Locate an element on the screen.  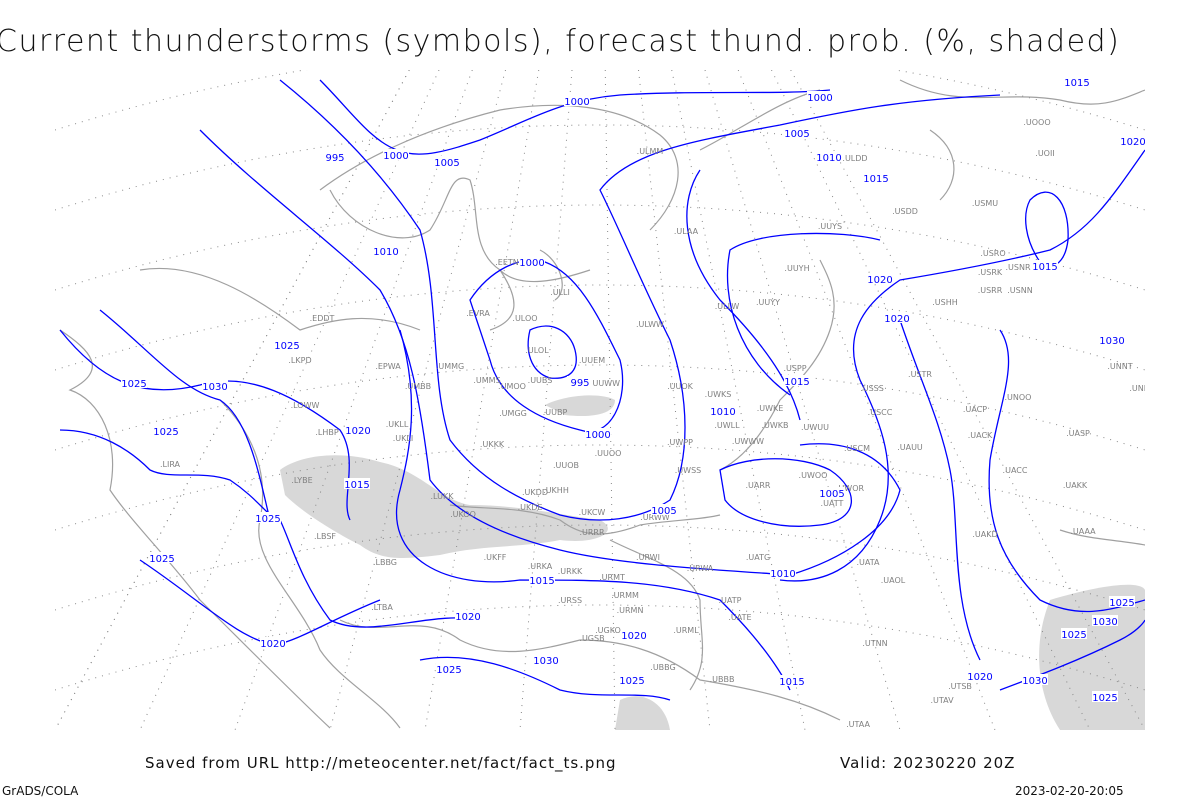
station-label: .ULLW is located at coordinates (727, 306).